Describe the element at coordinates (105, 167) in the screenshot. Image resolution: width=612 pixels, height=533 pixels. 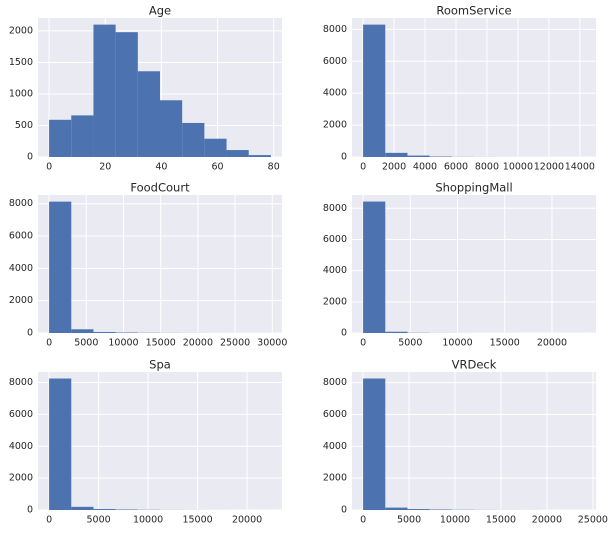
I see `x-tick-label: 20` at that location.